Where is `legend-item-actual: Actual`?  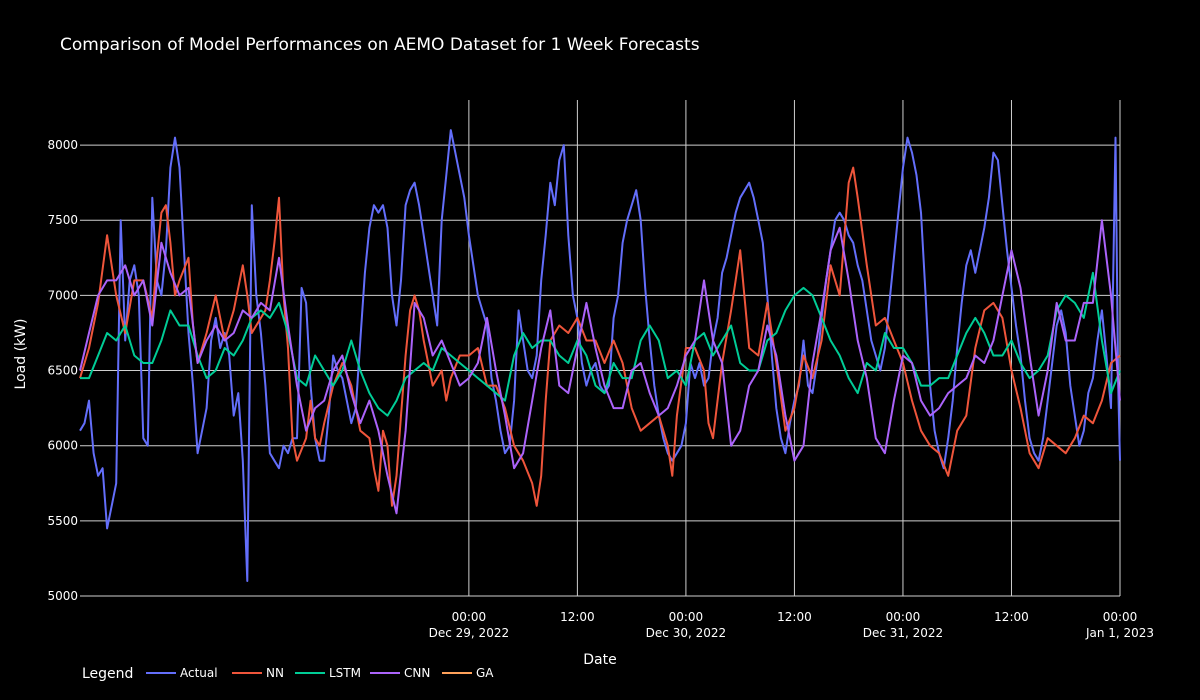 legend-item-actual: Actual is located at coordinates (182, 673).